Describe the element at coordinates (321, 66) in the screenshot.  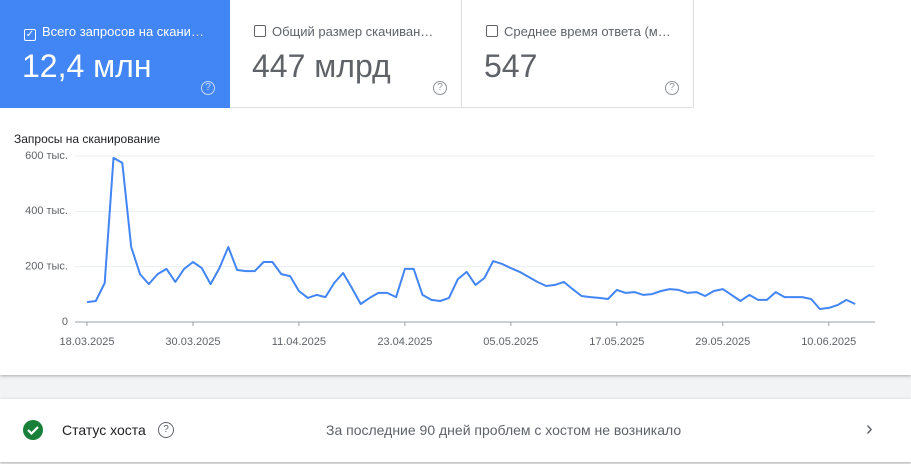
I see `metric-value: 447 млрд` at that location.